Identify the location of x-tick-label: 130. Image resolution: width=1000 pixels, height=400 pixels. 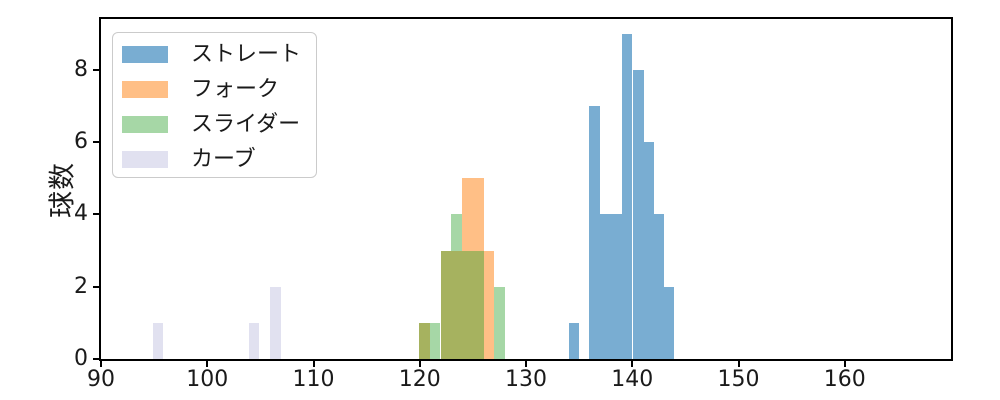
(526, 379).